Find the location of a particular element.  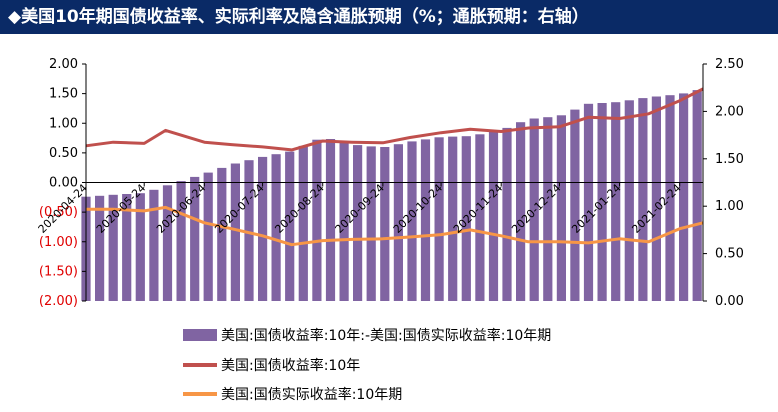

left-tick-label: 0.00 is located at coordinates (63, 183).